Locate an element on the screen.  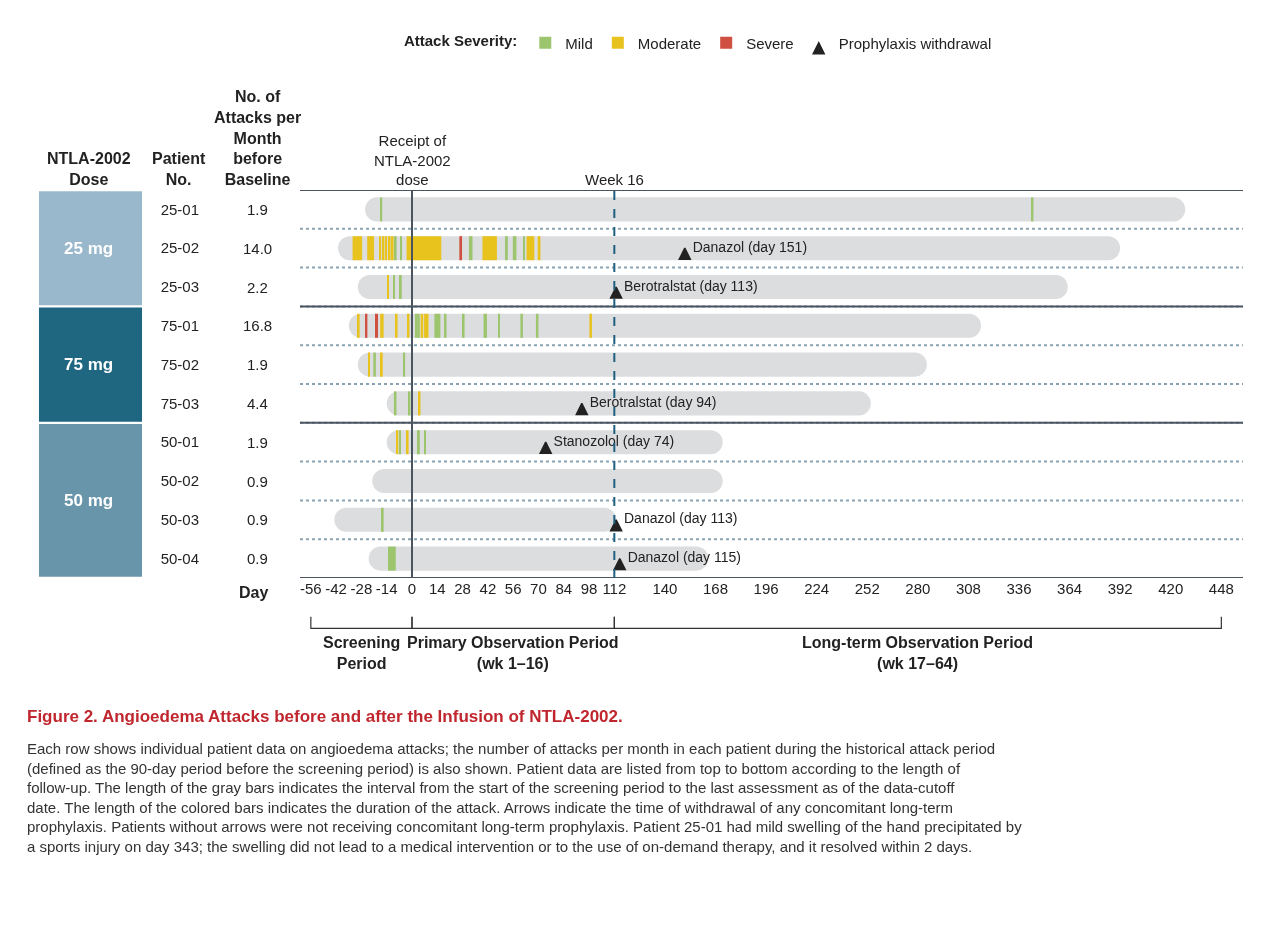
data-label: Berotralstat (day 113) is located at coordinates (691, 285).